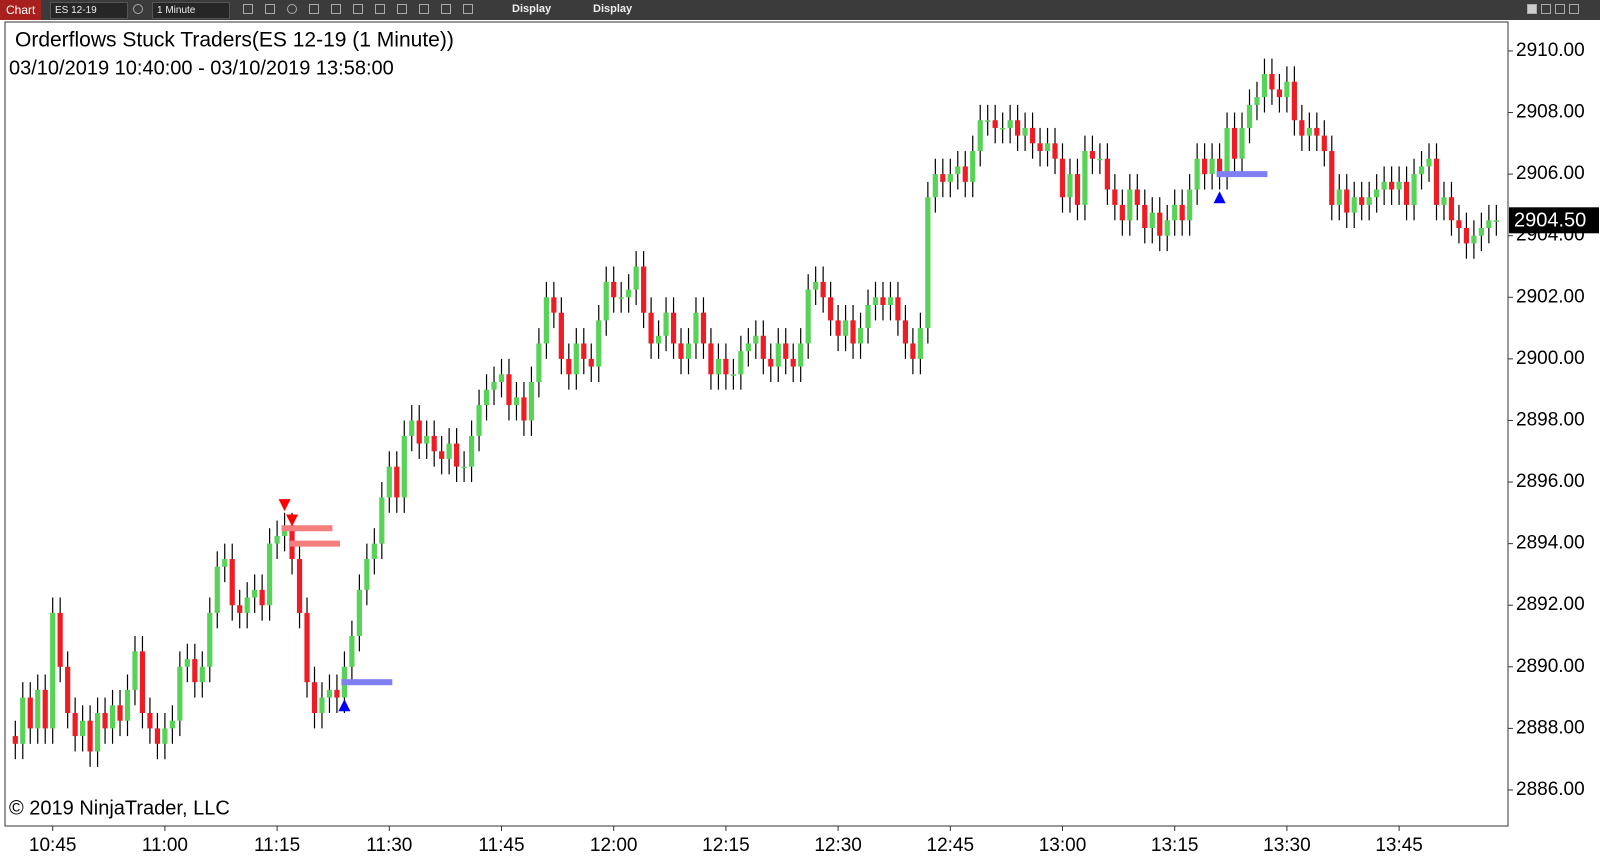 This screenshot has height=866, width=1600. Describe the element at coordinates (402, 9) in the screenshot. I see `strategy-icon` at that location.